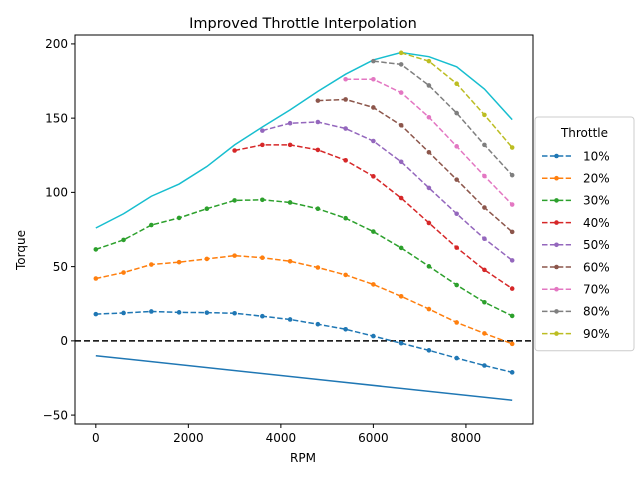 Image resolution: width=640 pixels, height=480 pixels. What do you see at coordinates (281, 438) in the screenshot?
I see `x-tick-label: 4000` at bounding box center [281, 438].